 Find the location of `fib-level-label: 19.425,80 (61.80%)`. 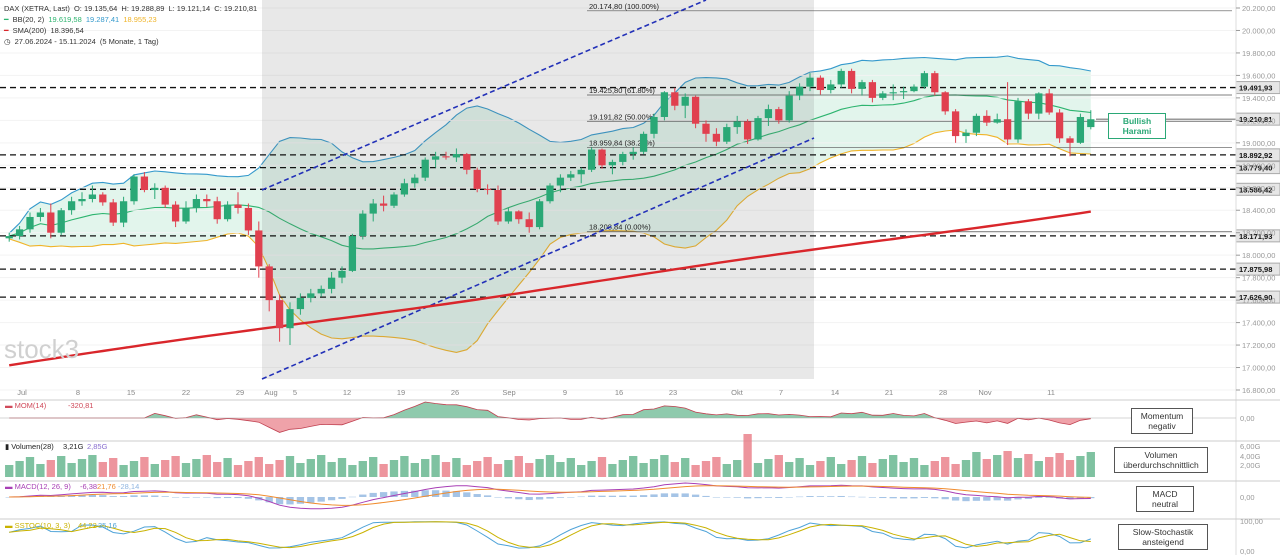

fib-level-label: 19.425,80 (61.80%) is located at coordinates (622, 90).